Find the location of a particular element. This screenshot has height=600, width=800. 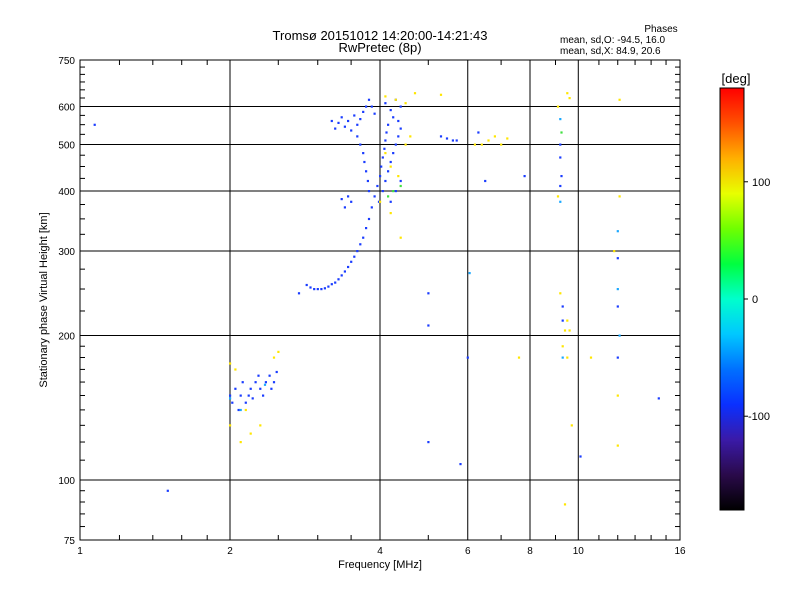

x-tick-label: 8 is located at coordinates (530, 551).